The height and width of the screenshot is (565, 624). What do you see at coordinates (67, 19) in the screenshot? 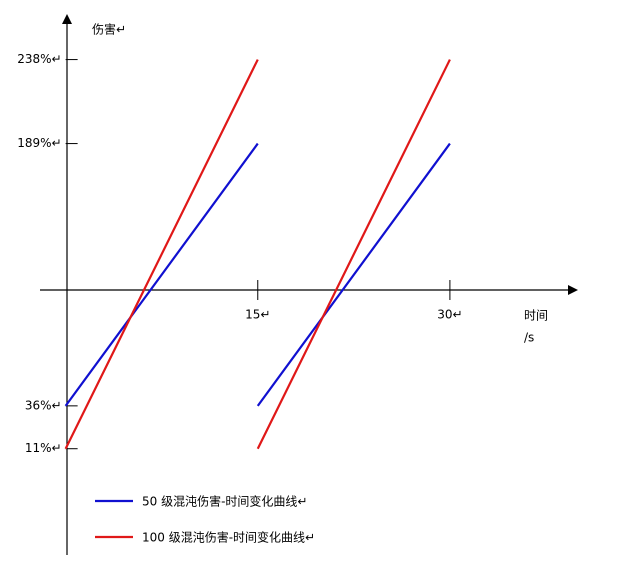
I see `y-axis-arrow` at bounding box center [67, 19].